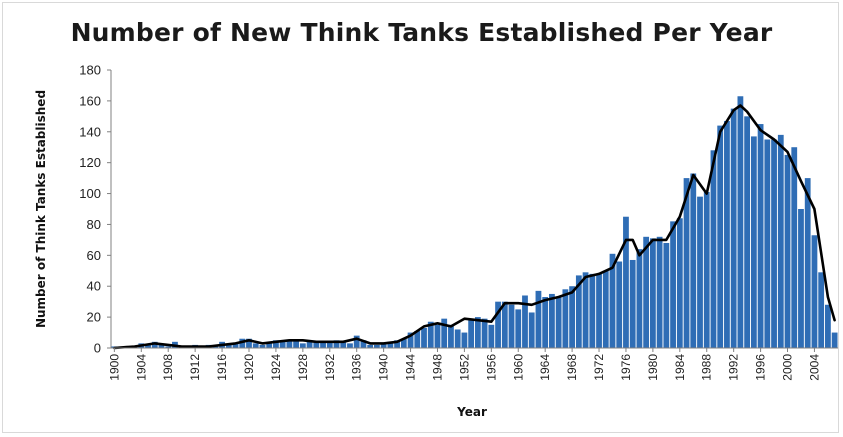 The image size is (843, 437). I want to click on x-tick-label: 1920, so click(249, 367).